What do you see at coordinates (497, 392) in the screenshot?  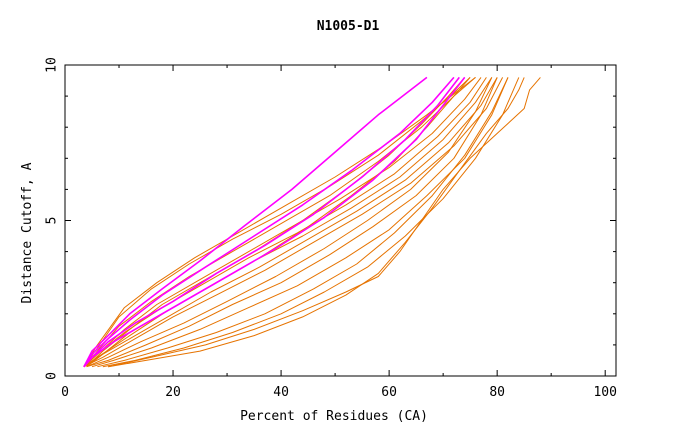 I see `x-tick-label: 80` at bounding box center [497, 392].